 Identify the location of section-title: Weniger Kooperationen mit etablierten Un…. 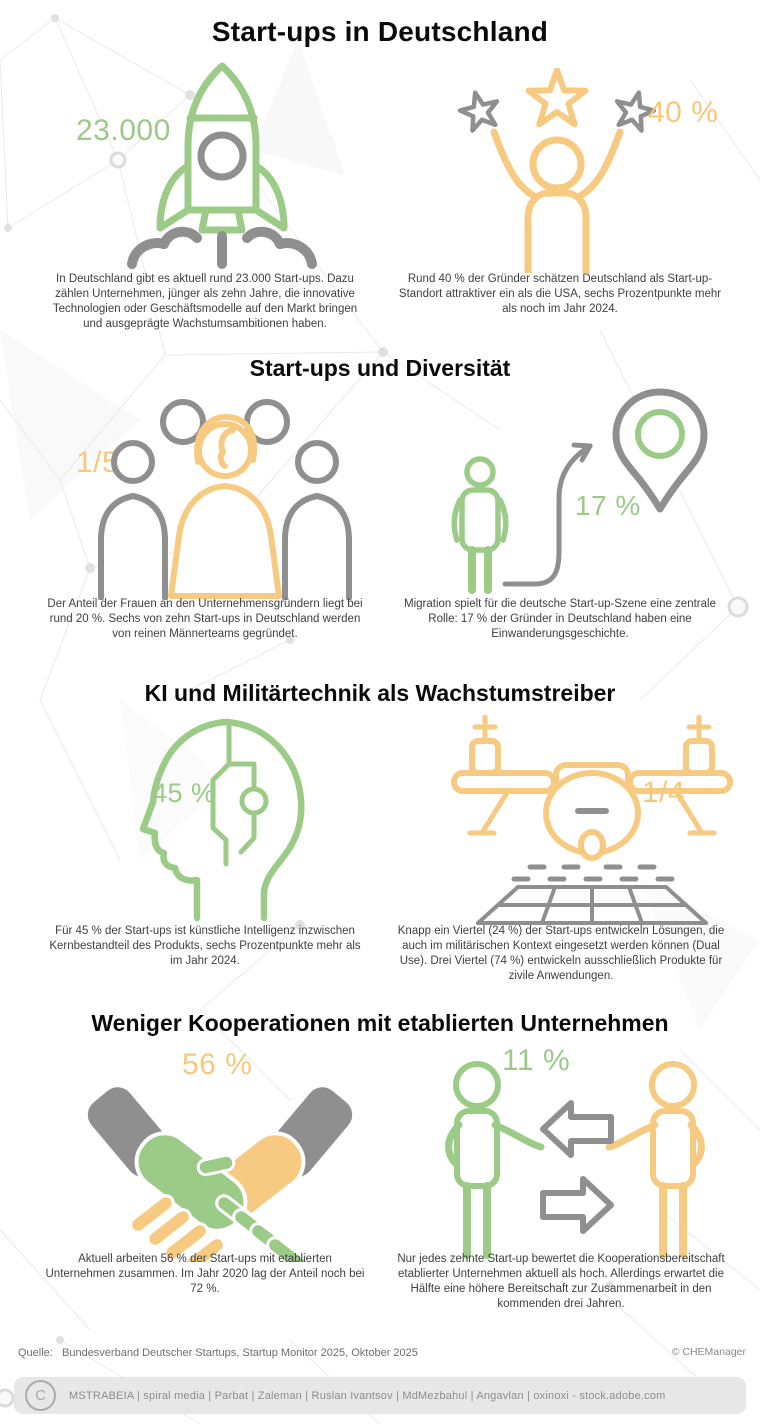
(380, 1023).